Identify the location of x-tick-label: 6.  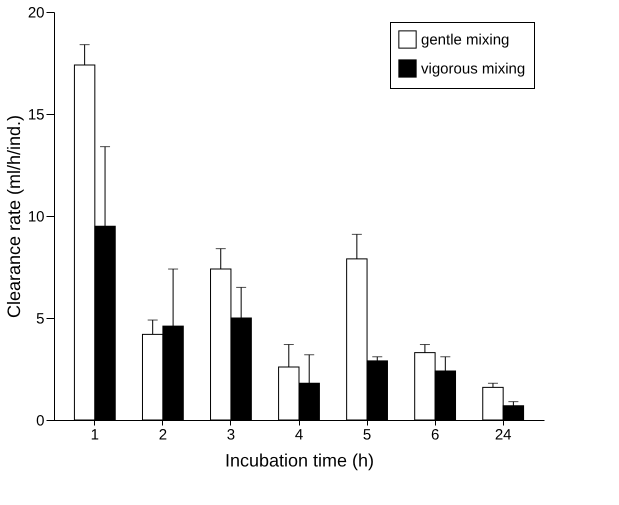
(435, 435).